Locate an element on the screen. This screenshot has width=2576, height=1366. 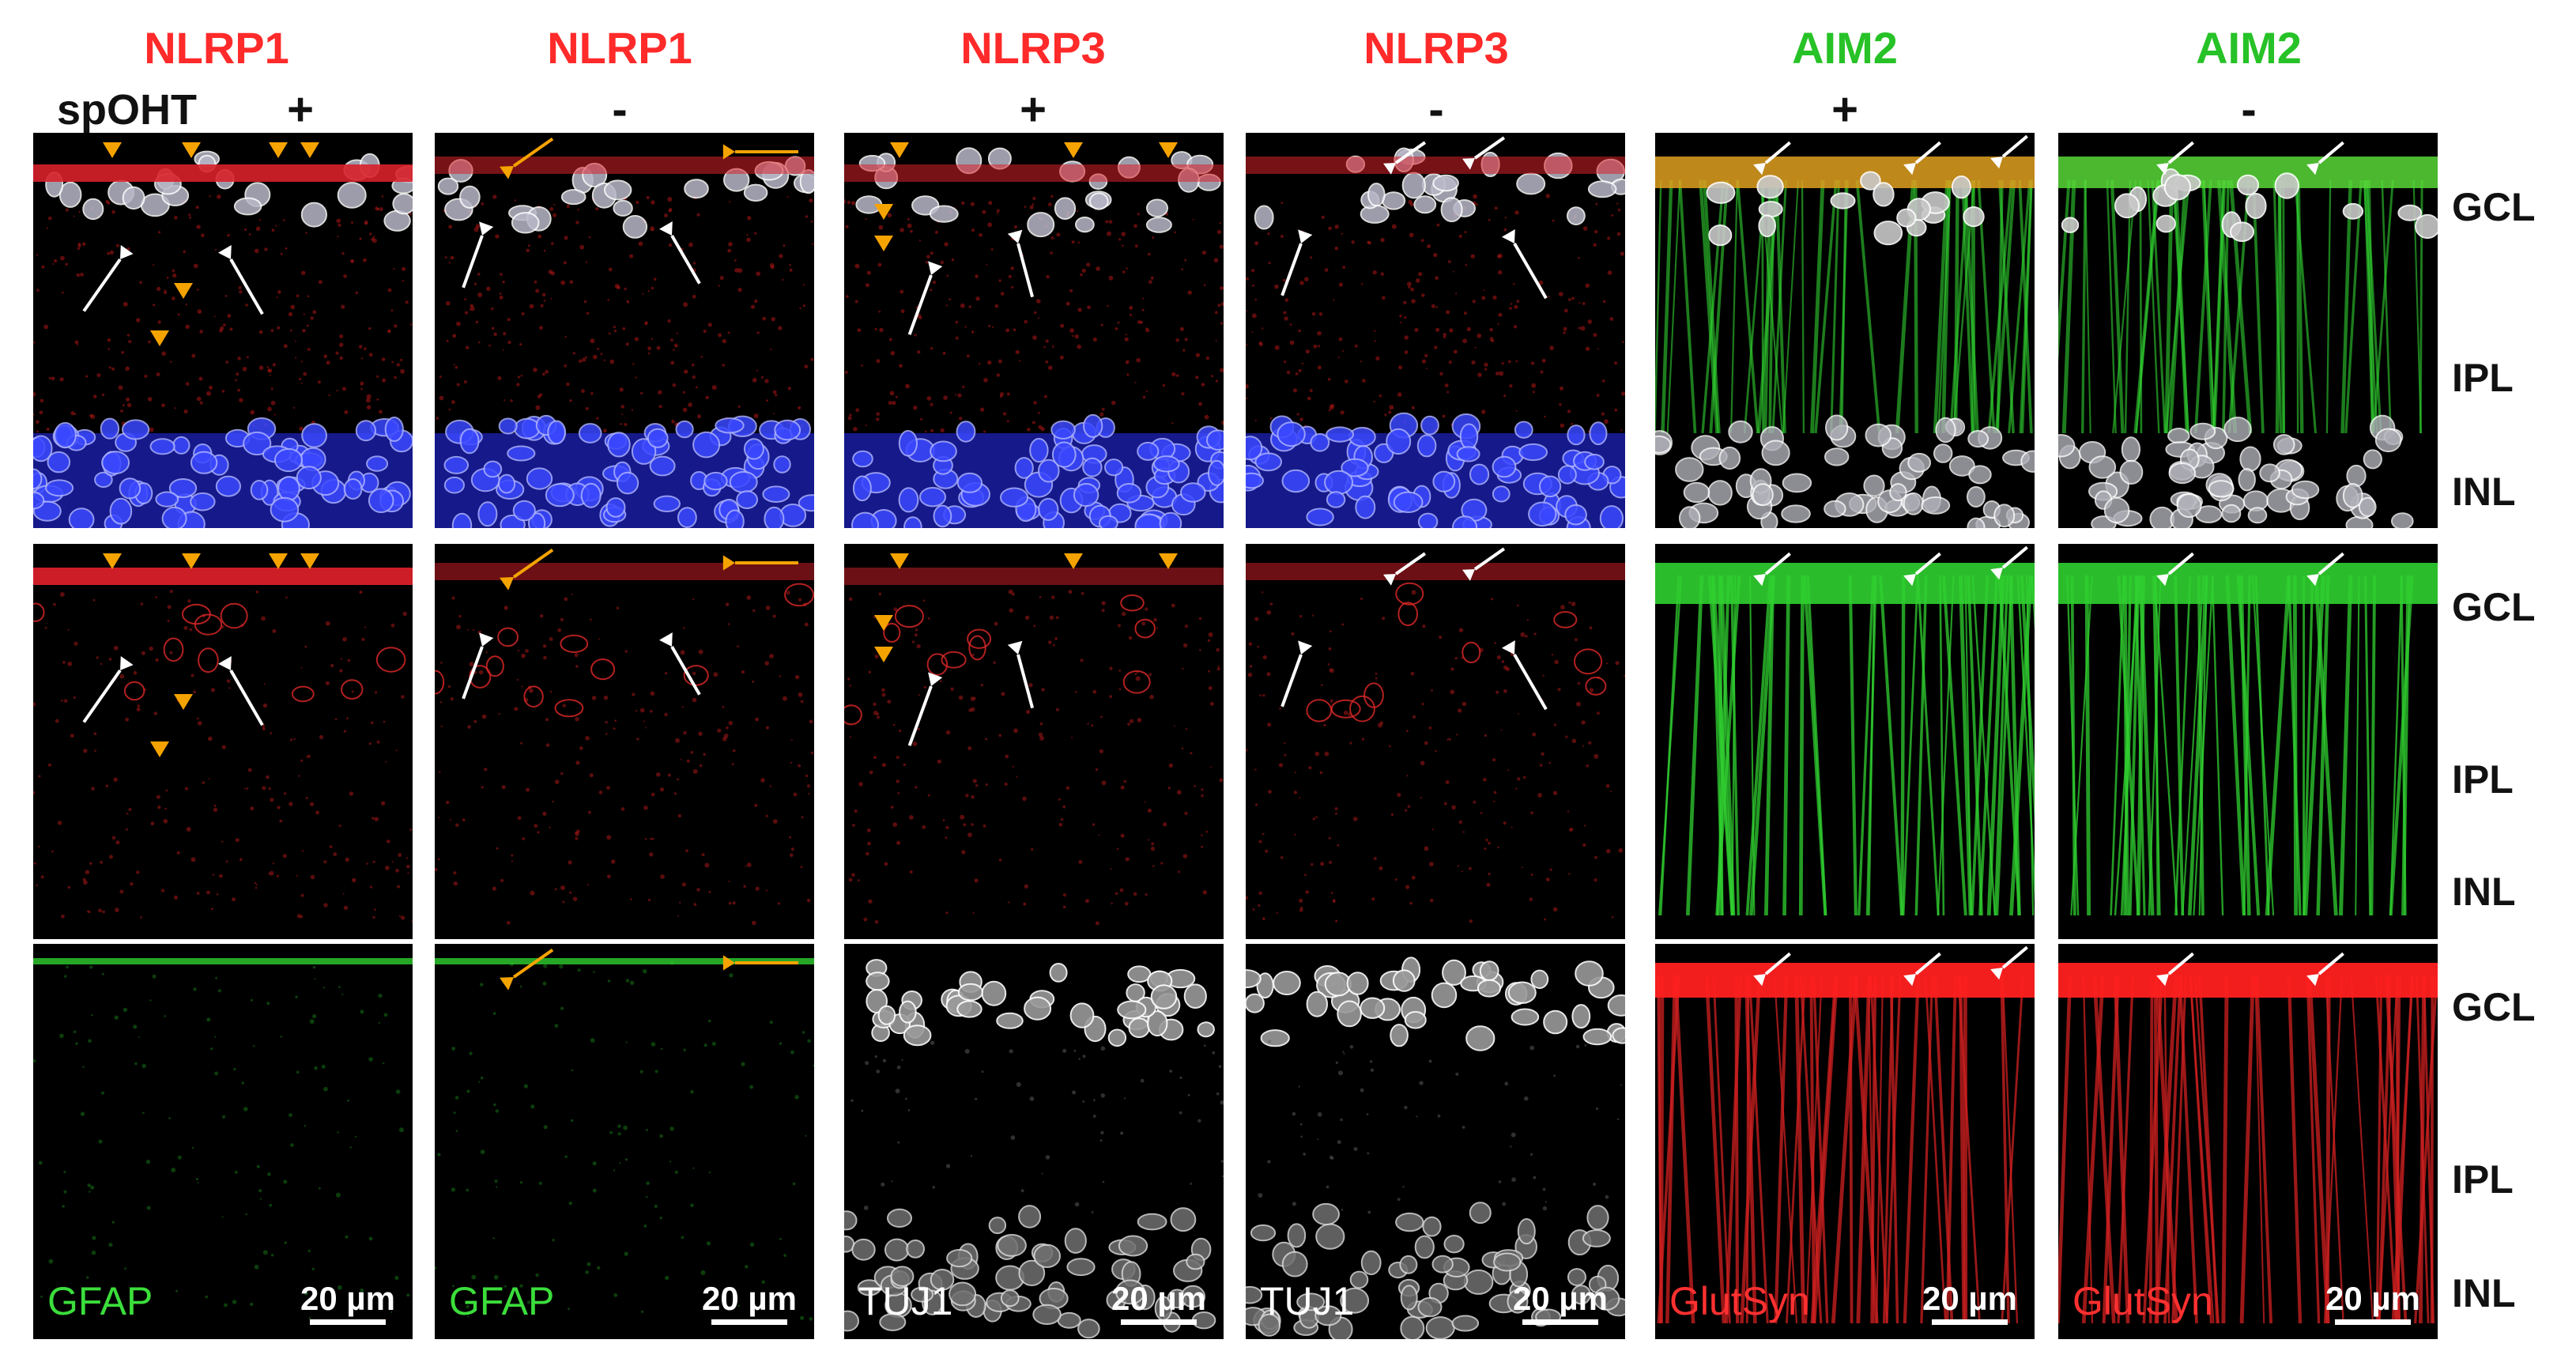
spoht-label: spOHT is located at coordinates (127, 110).